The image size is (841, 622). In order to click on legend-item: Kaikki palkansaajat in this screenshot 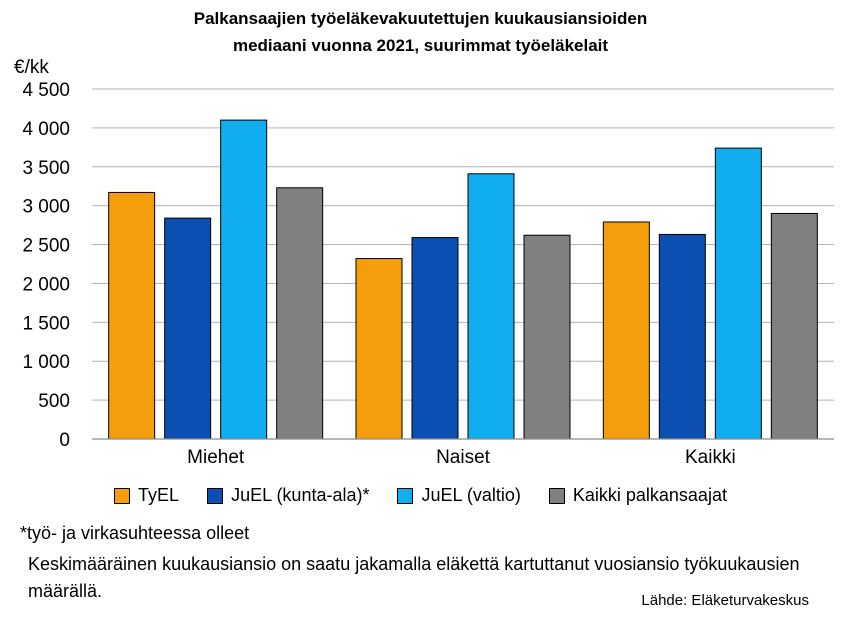, I will do `click(637, 495)`.